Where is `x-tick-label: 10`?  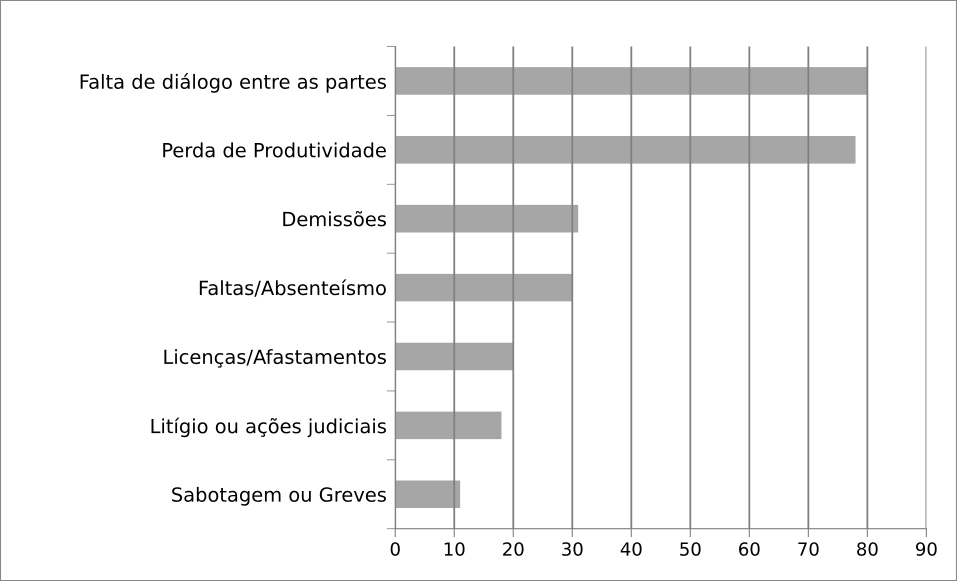
x-tick-label: 10 is located at coordinates (454, 549).